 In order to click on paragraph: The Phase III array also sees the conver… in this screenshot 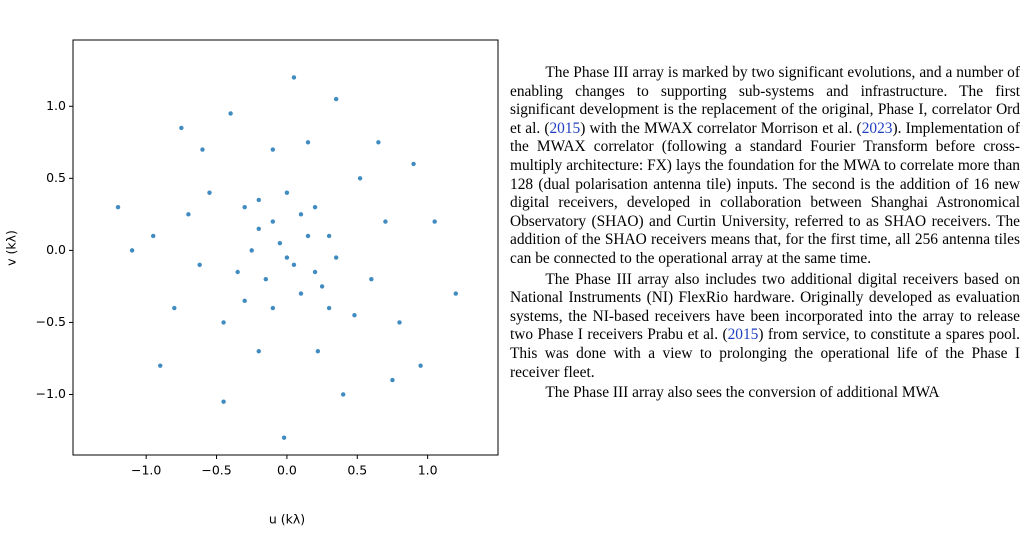, I will do `click(765, 393)`.